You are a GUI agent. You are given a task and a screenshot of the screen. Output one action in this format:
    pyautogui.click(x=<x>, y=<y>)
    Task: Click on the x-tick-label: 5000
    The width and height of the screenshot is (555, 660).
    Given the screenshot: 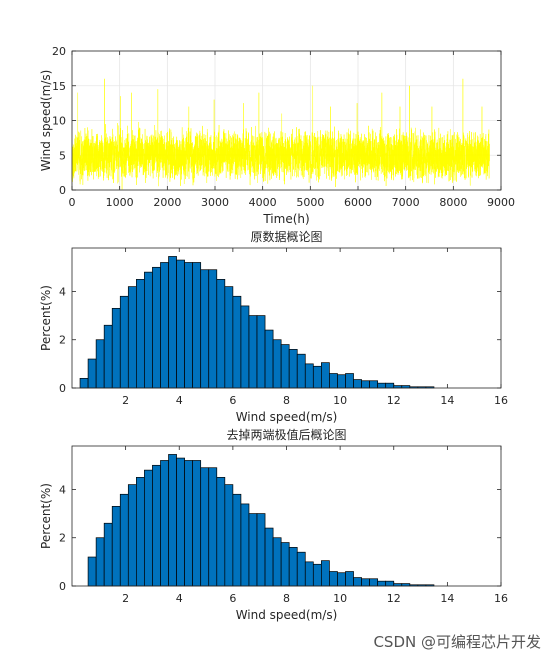 What is the action you would take?
    pyautogui.click(x=310, y=202)
    